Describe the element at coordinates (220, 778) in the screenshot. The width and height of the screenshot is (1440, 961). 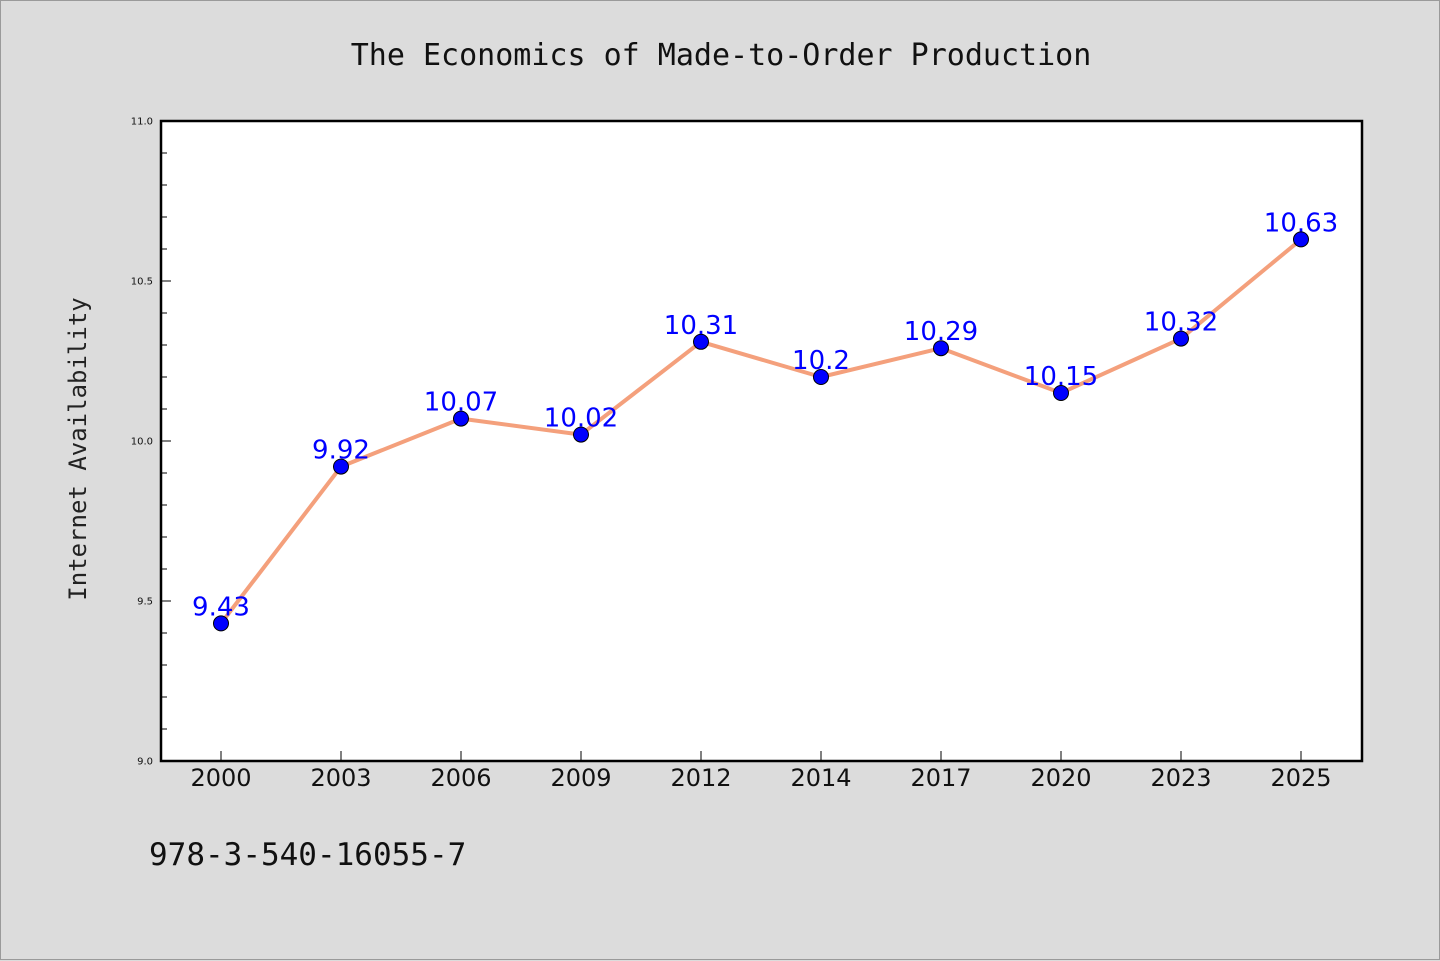
I see `x-tick-label: 2000` at that location.